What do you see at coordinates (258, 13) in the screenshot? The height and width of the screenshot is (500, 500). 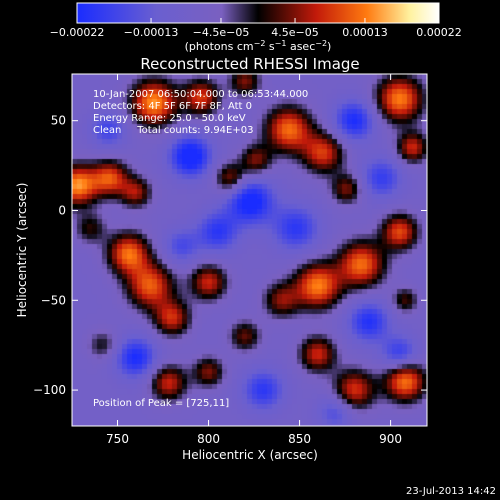 I see `colorbar-strip` at bounding box center [258, 13].